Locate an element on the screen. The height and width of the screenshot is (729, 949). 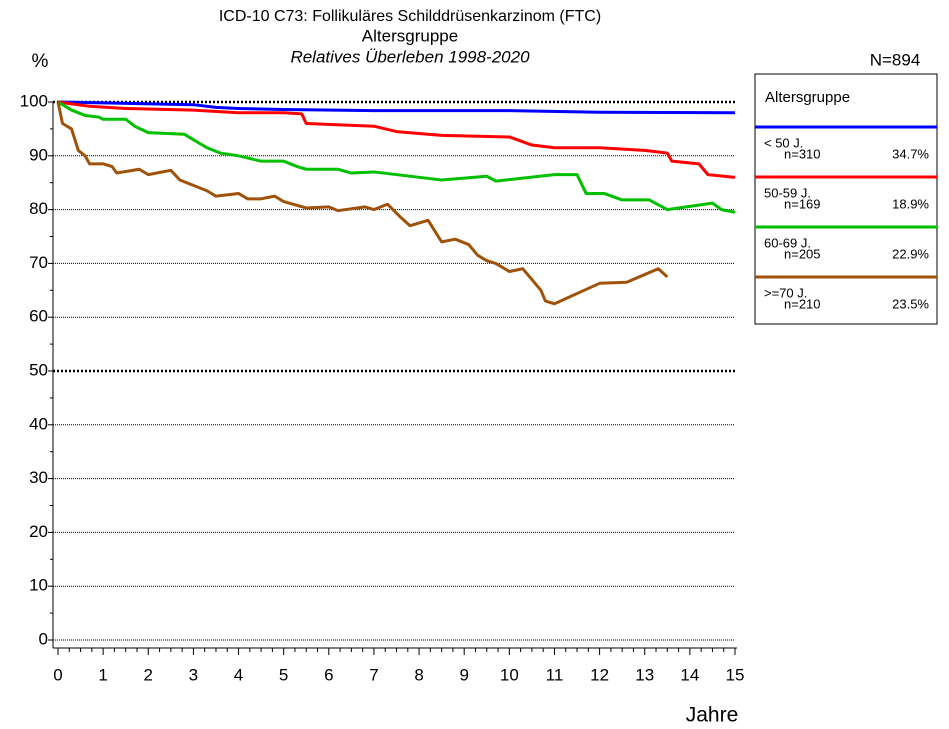
legend-share: 22.9% is located at coordinates (910, 253).